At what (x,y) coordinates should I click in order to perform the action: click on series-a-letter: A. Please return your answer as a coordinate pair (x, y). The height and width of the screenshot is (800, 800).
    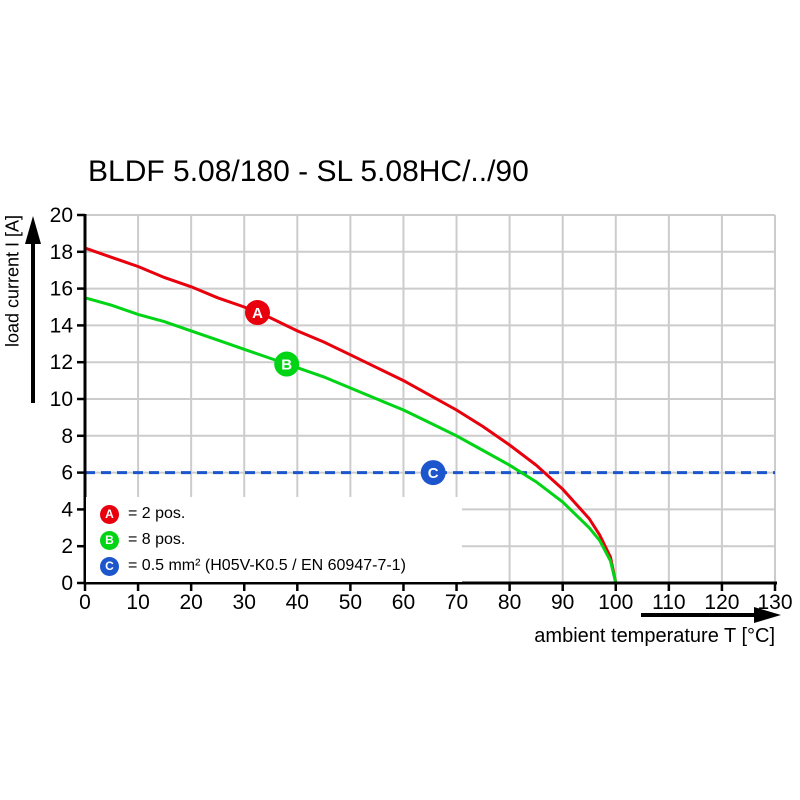
    Looking at the image, I should click on (109, 514).